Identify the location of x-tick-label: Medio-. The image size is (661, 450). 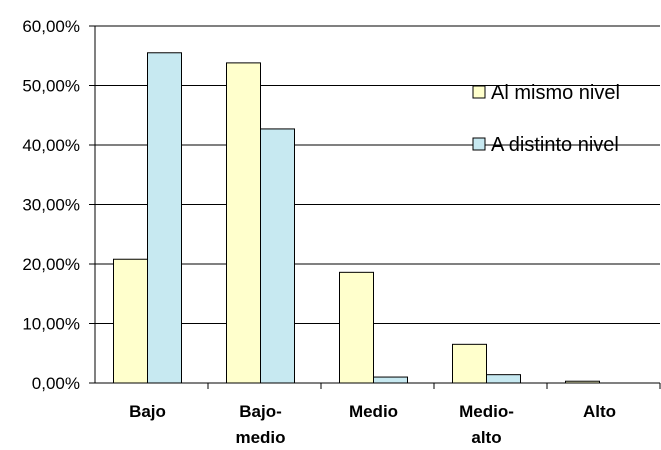
(486, 411).